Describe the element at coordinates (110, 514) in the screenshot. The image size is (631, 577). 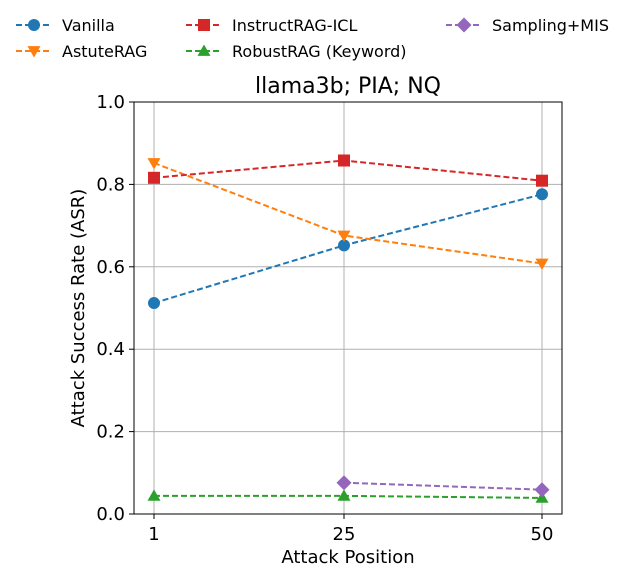
I see `y-tick-label: 0.0` at that location.